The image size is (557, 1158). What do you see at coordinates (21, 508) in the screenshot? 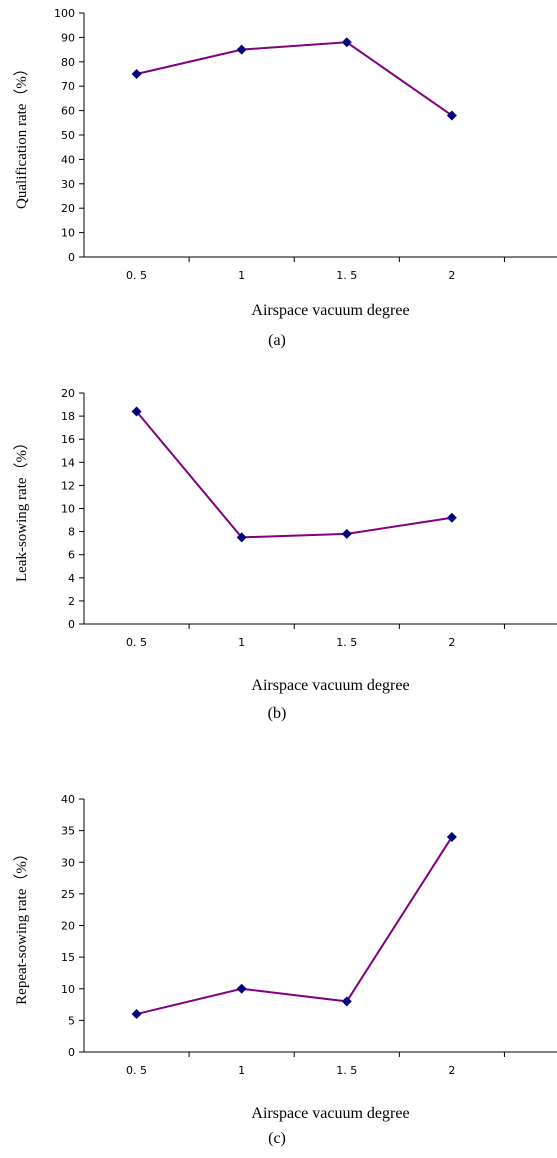
I see `y-axis-title: Leak-sowing rate（%）` at bounding box center [21, 508].